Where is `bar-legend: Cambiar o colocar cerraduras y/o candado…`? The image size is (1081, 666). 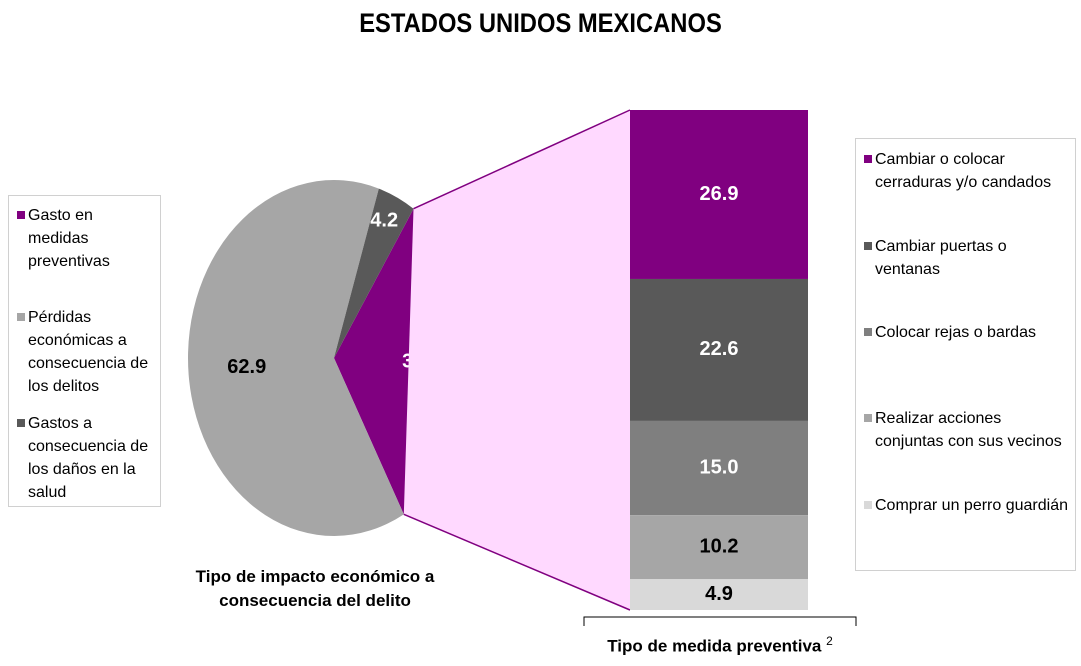 bar-legend: Cambiar o colocar cerraduras y/o candado… is located at coordinates (965, 354).